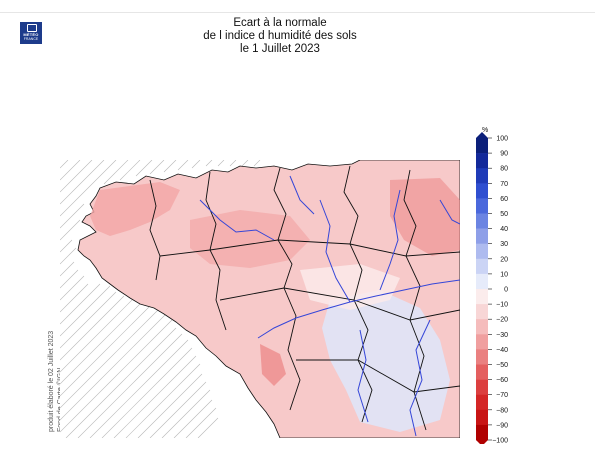 Image resolution: width=595 pixels, height=466 pixels. Describe the element at coordinates (504, 244) in the screenshot. I see `legend-tick-label: 30` at that location.